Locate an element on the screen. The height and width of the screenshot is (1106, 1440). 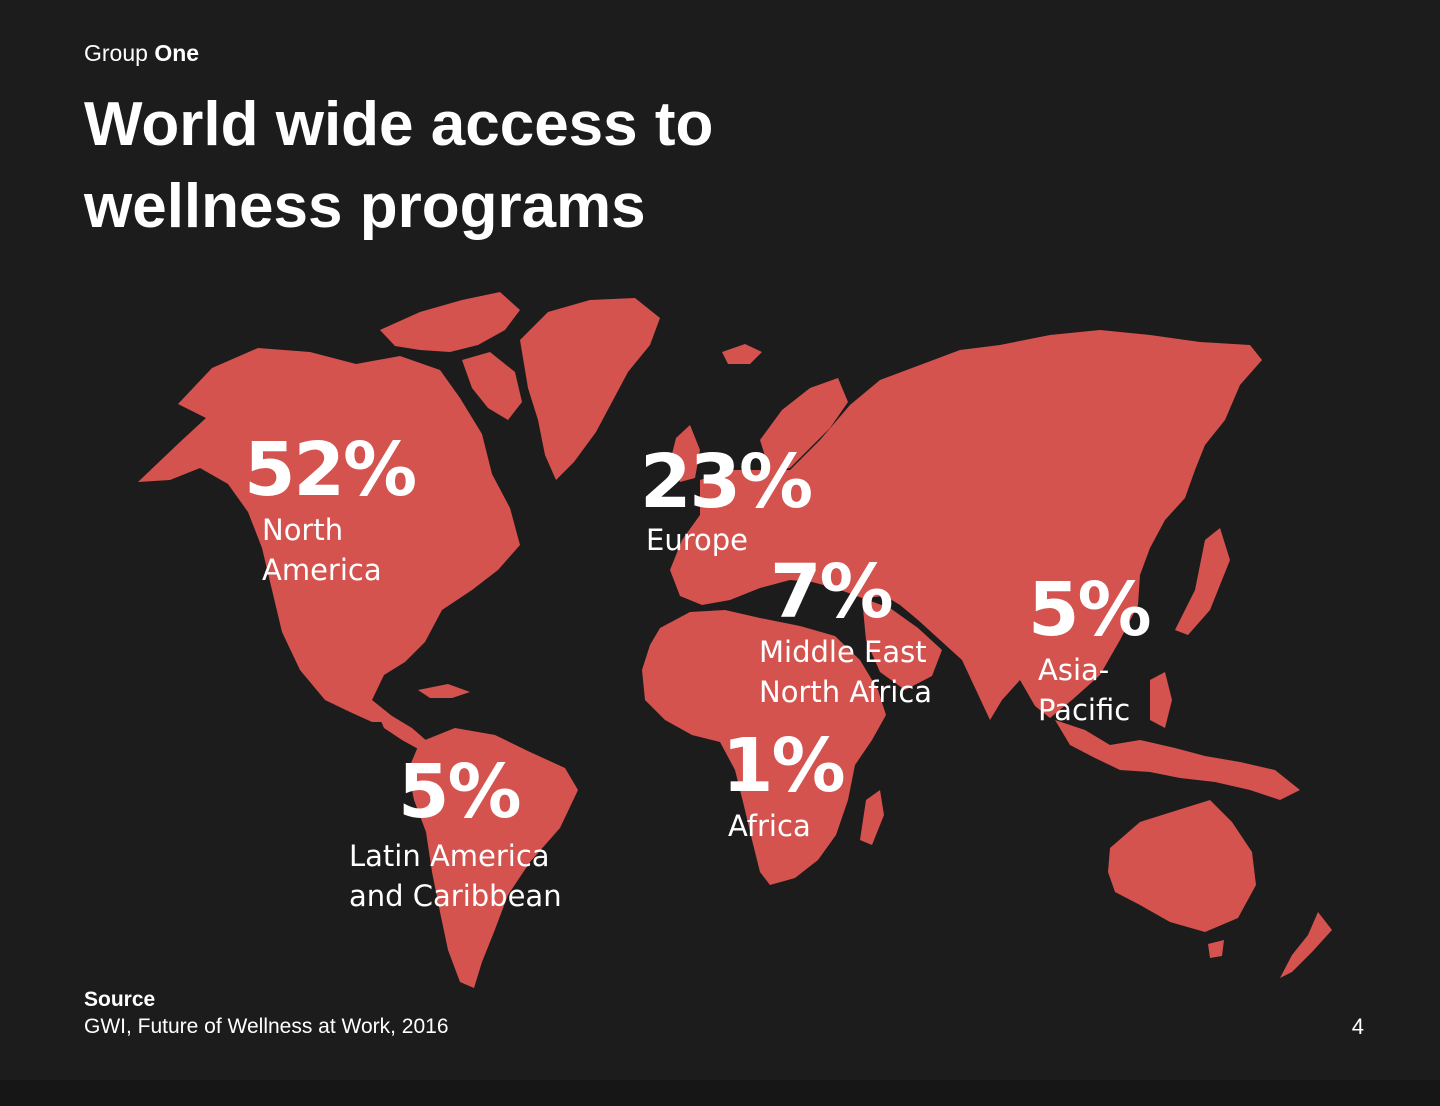
stat-value: 7% is located at coordinates (832, 592).